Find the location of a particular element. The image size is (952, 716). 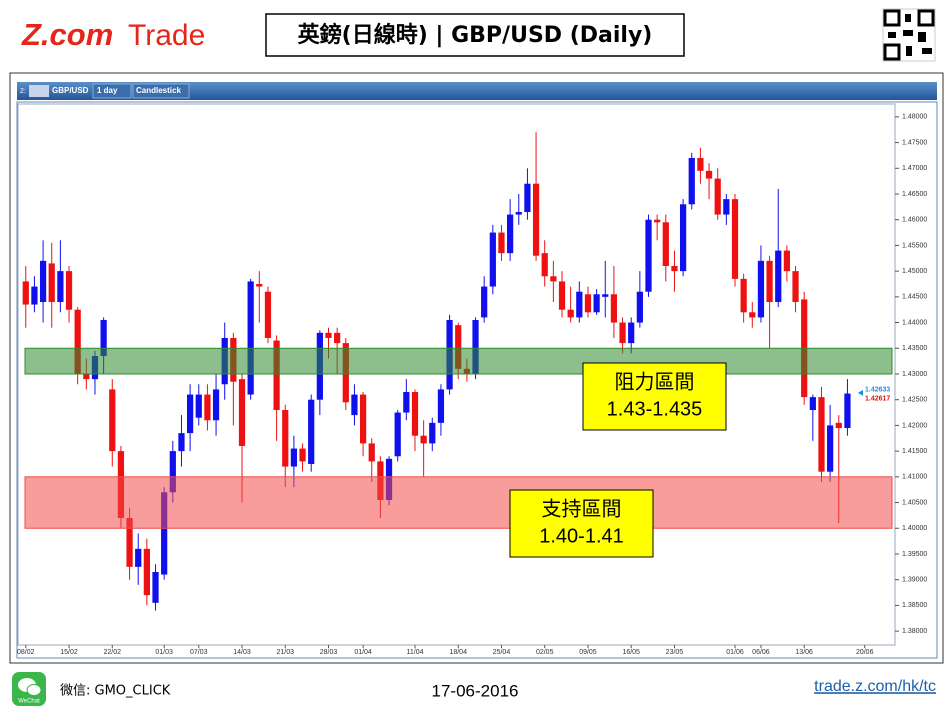

x-tick-label: 13/06 is located at coordinates (804, 652).